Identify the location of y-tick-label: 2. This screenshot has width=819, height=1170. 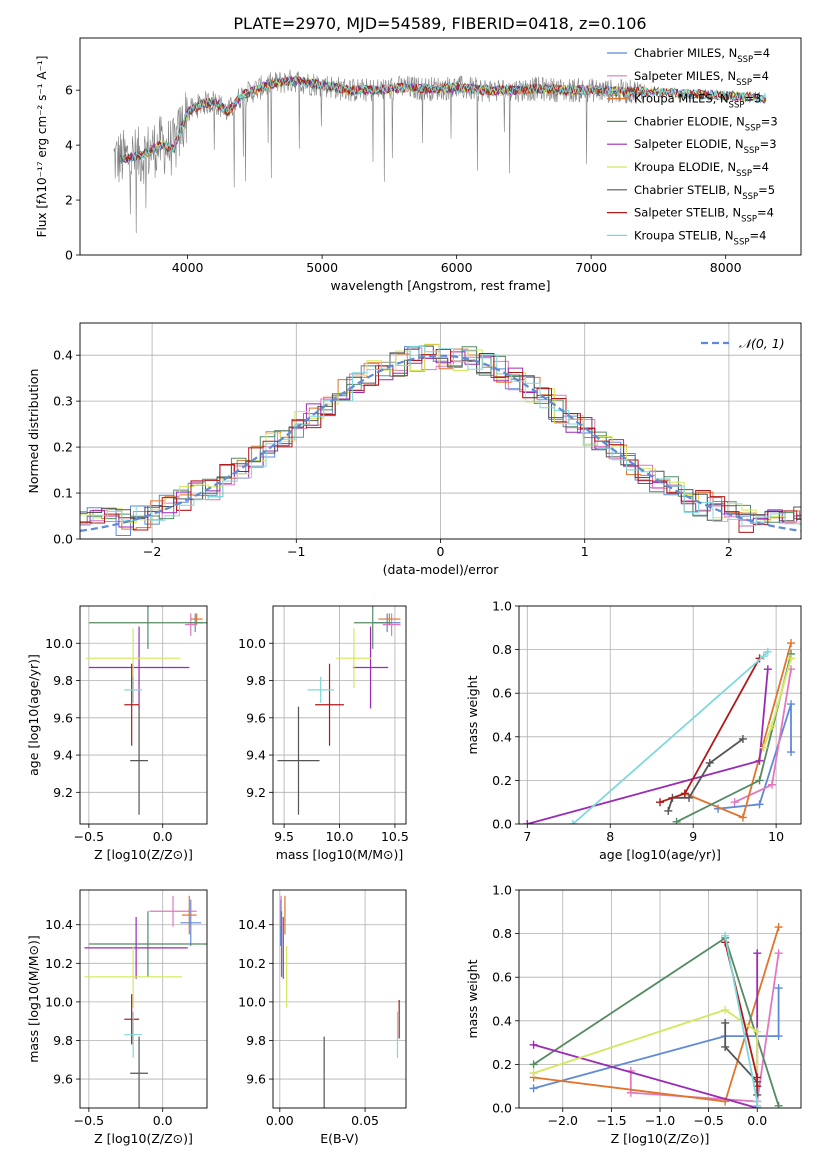
(69, 200).